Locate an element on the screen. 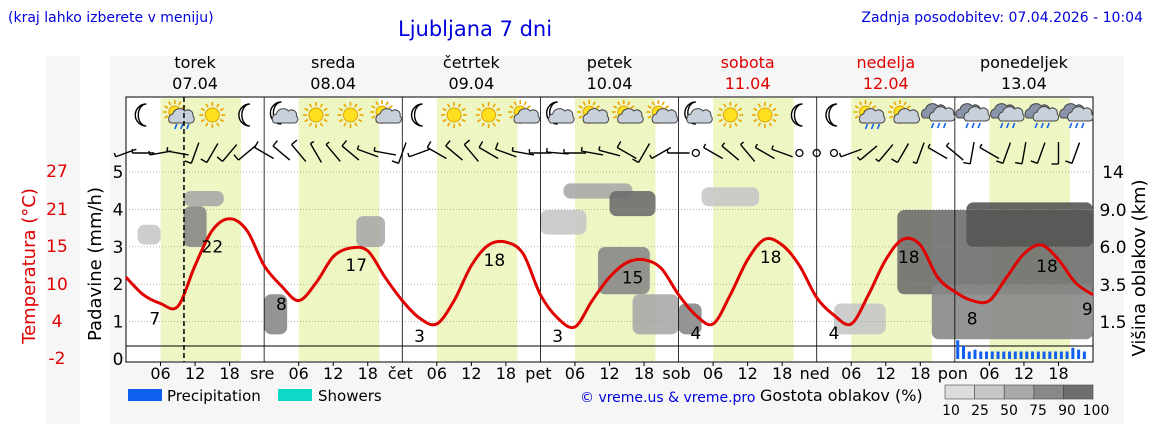  day-abbreviation: ned is located at coordinates (815, 373).